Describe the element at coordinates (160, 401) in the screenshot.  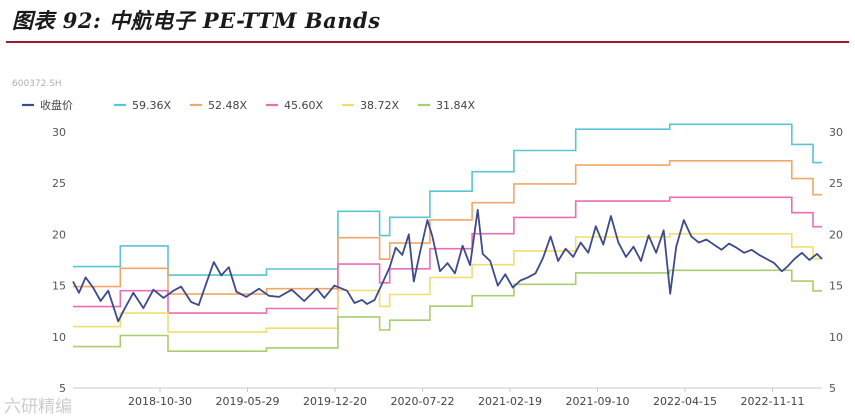
I see `x-tick-label: 2018-10-30` at that location.